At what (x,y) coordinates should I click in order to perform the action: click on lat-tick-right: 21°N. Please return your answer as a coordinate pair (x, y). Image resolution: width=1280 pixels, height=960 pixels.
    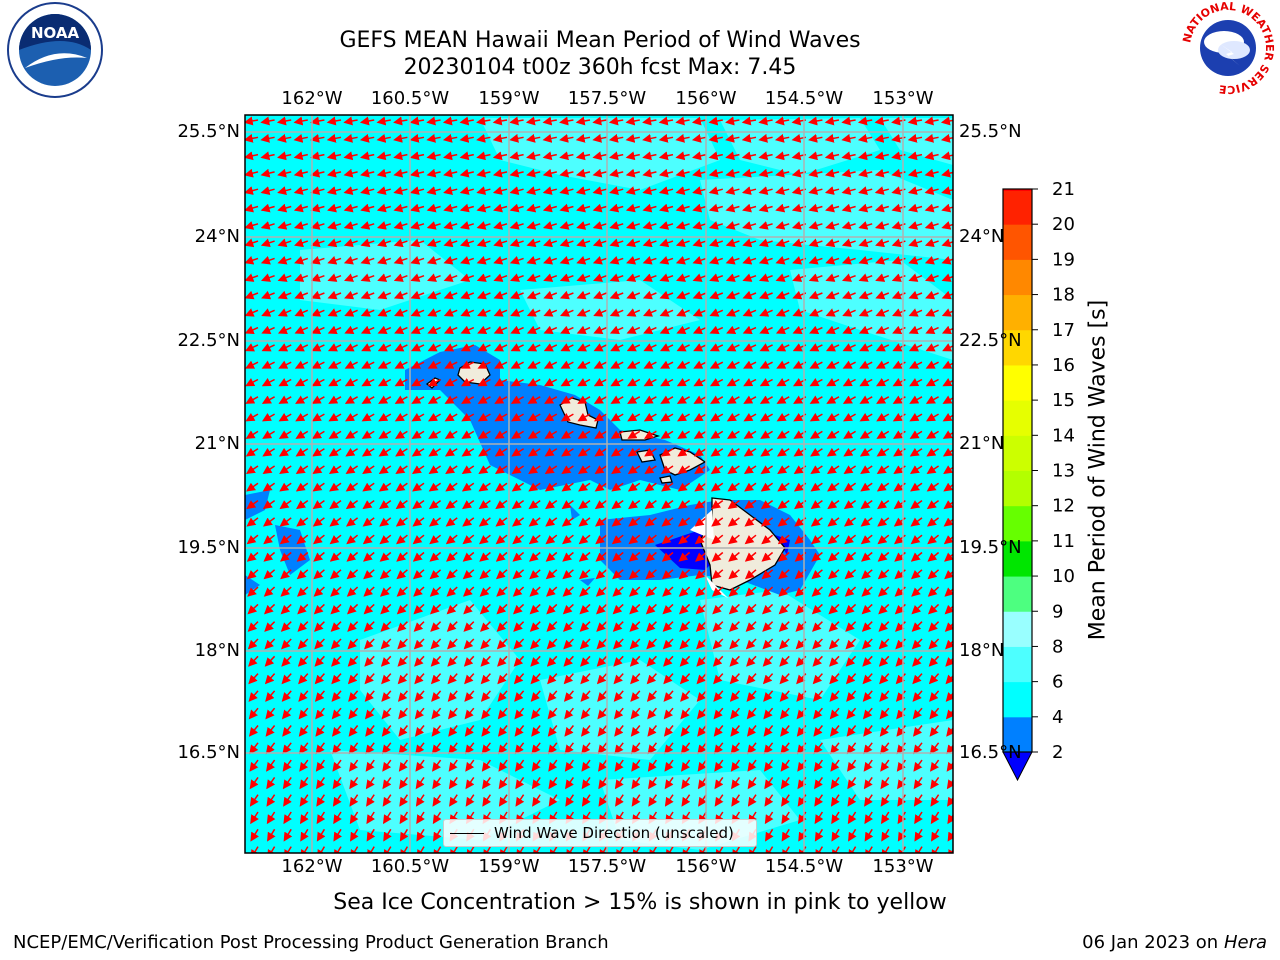
    Looking at the image, I should click on (982, 443).